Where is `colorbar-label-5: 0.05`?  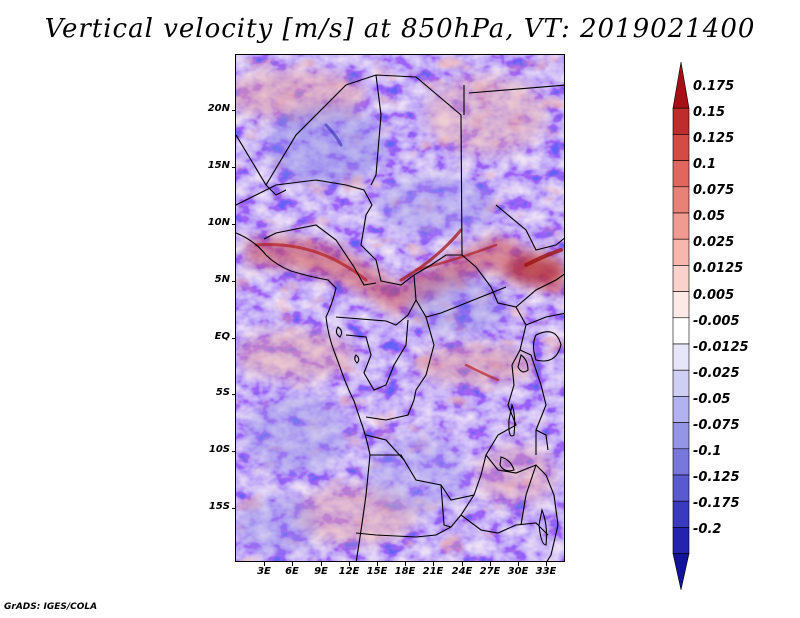
colorbar-label-5: 0.05 is located at coordinates (709, 216).